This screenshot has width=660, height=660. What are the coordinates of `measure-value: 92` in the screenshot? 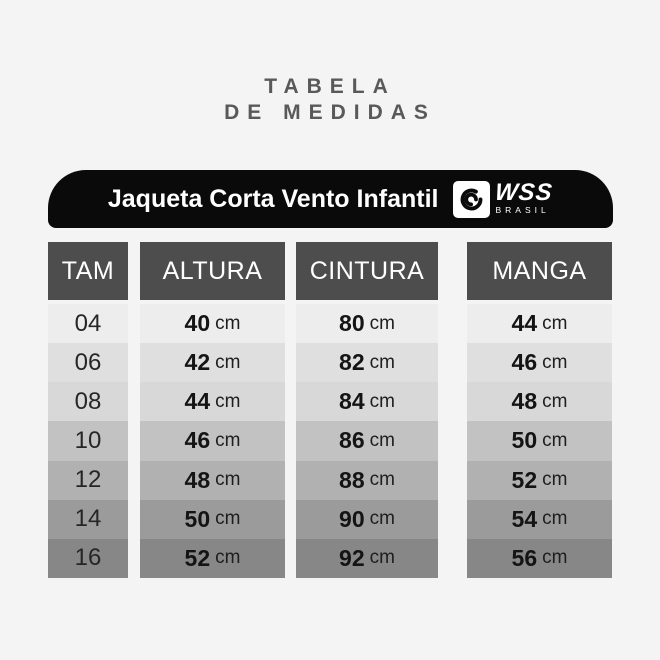 It's located at (352, 557).